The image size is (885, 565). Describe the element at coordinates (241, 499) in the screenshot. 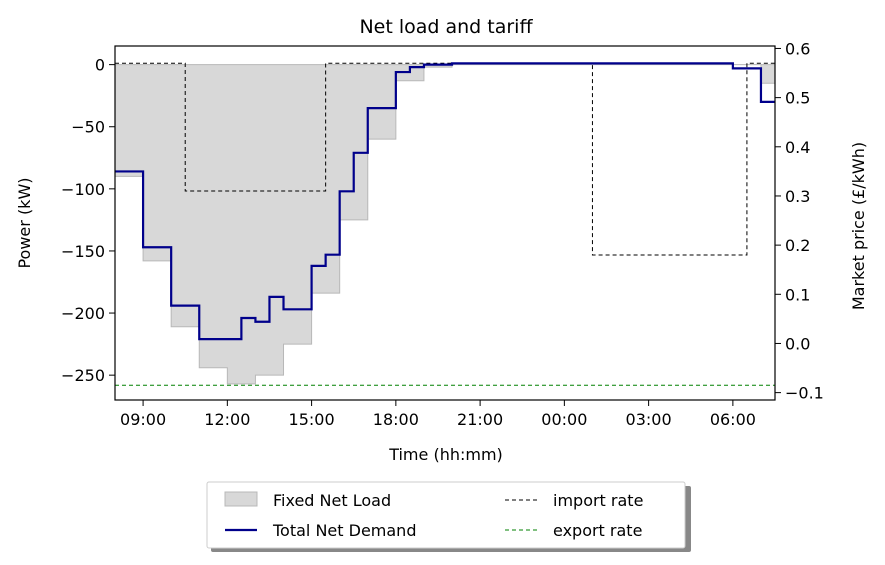

I see `legend-swatch-fixed-net-load` at that location.